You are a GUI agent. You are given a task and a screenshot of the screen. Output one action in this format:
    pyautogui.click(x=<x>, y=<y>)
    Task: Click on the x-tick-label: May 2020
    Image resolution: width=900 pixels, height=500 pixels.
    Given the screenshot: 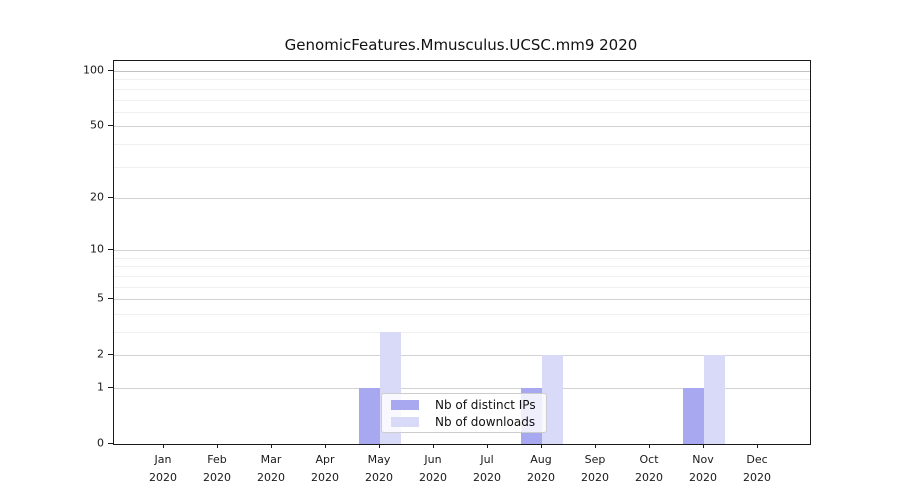 What is the action you would take?
    pyautogui.click(x=379, y=469)
    